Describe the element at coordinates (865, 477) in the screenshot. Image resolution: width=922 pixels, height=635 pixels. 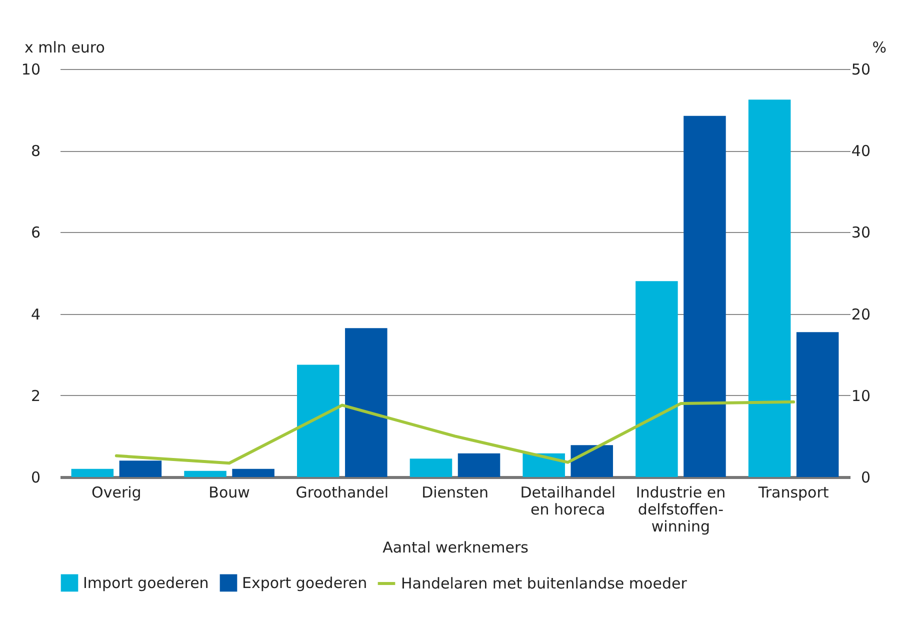
I see `y2-tick-label: 0` at that location.